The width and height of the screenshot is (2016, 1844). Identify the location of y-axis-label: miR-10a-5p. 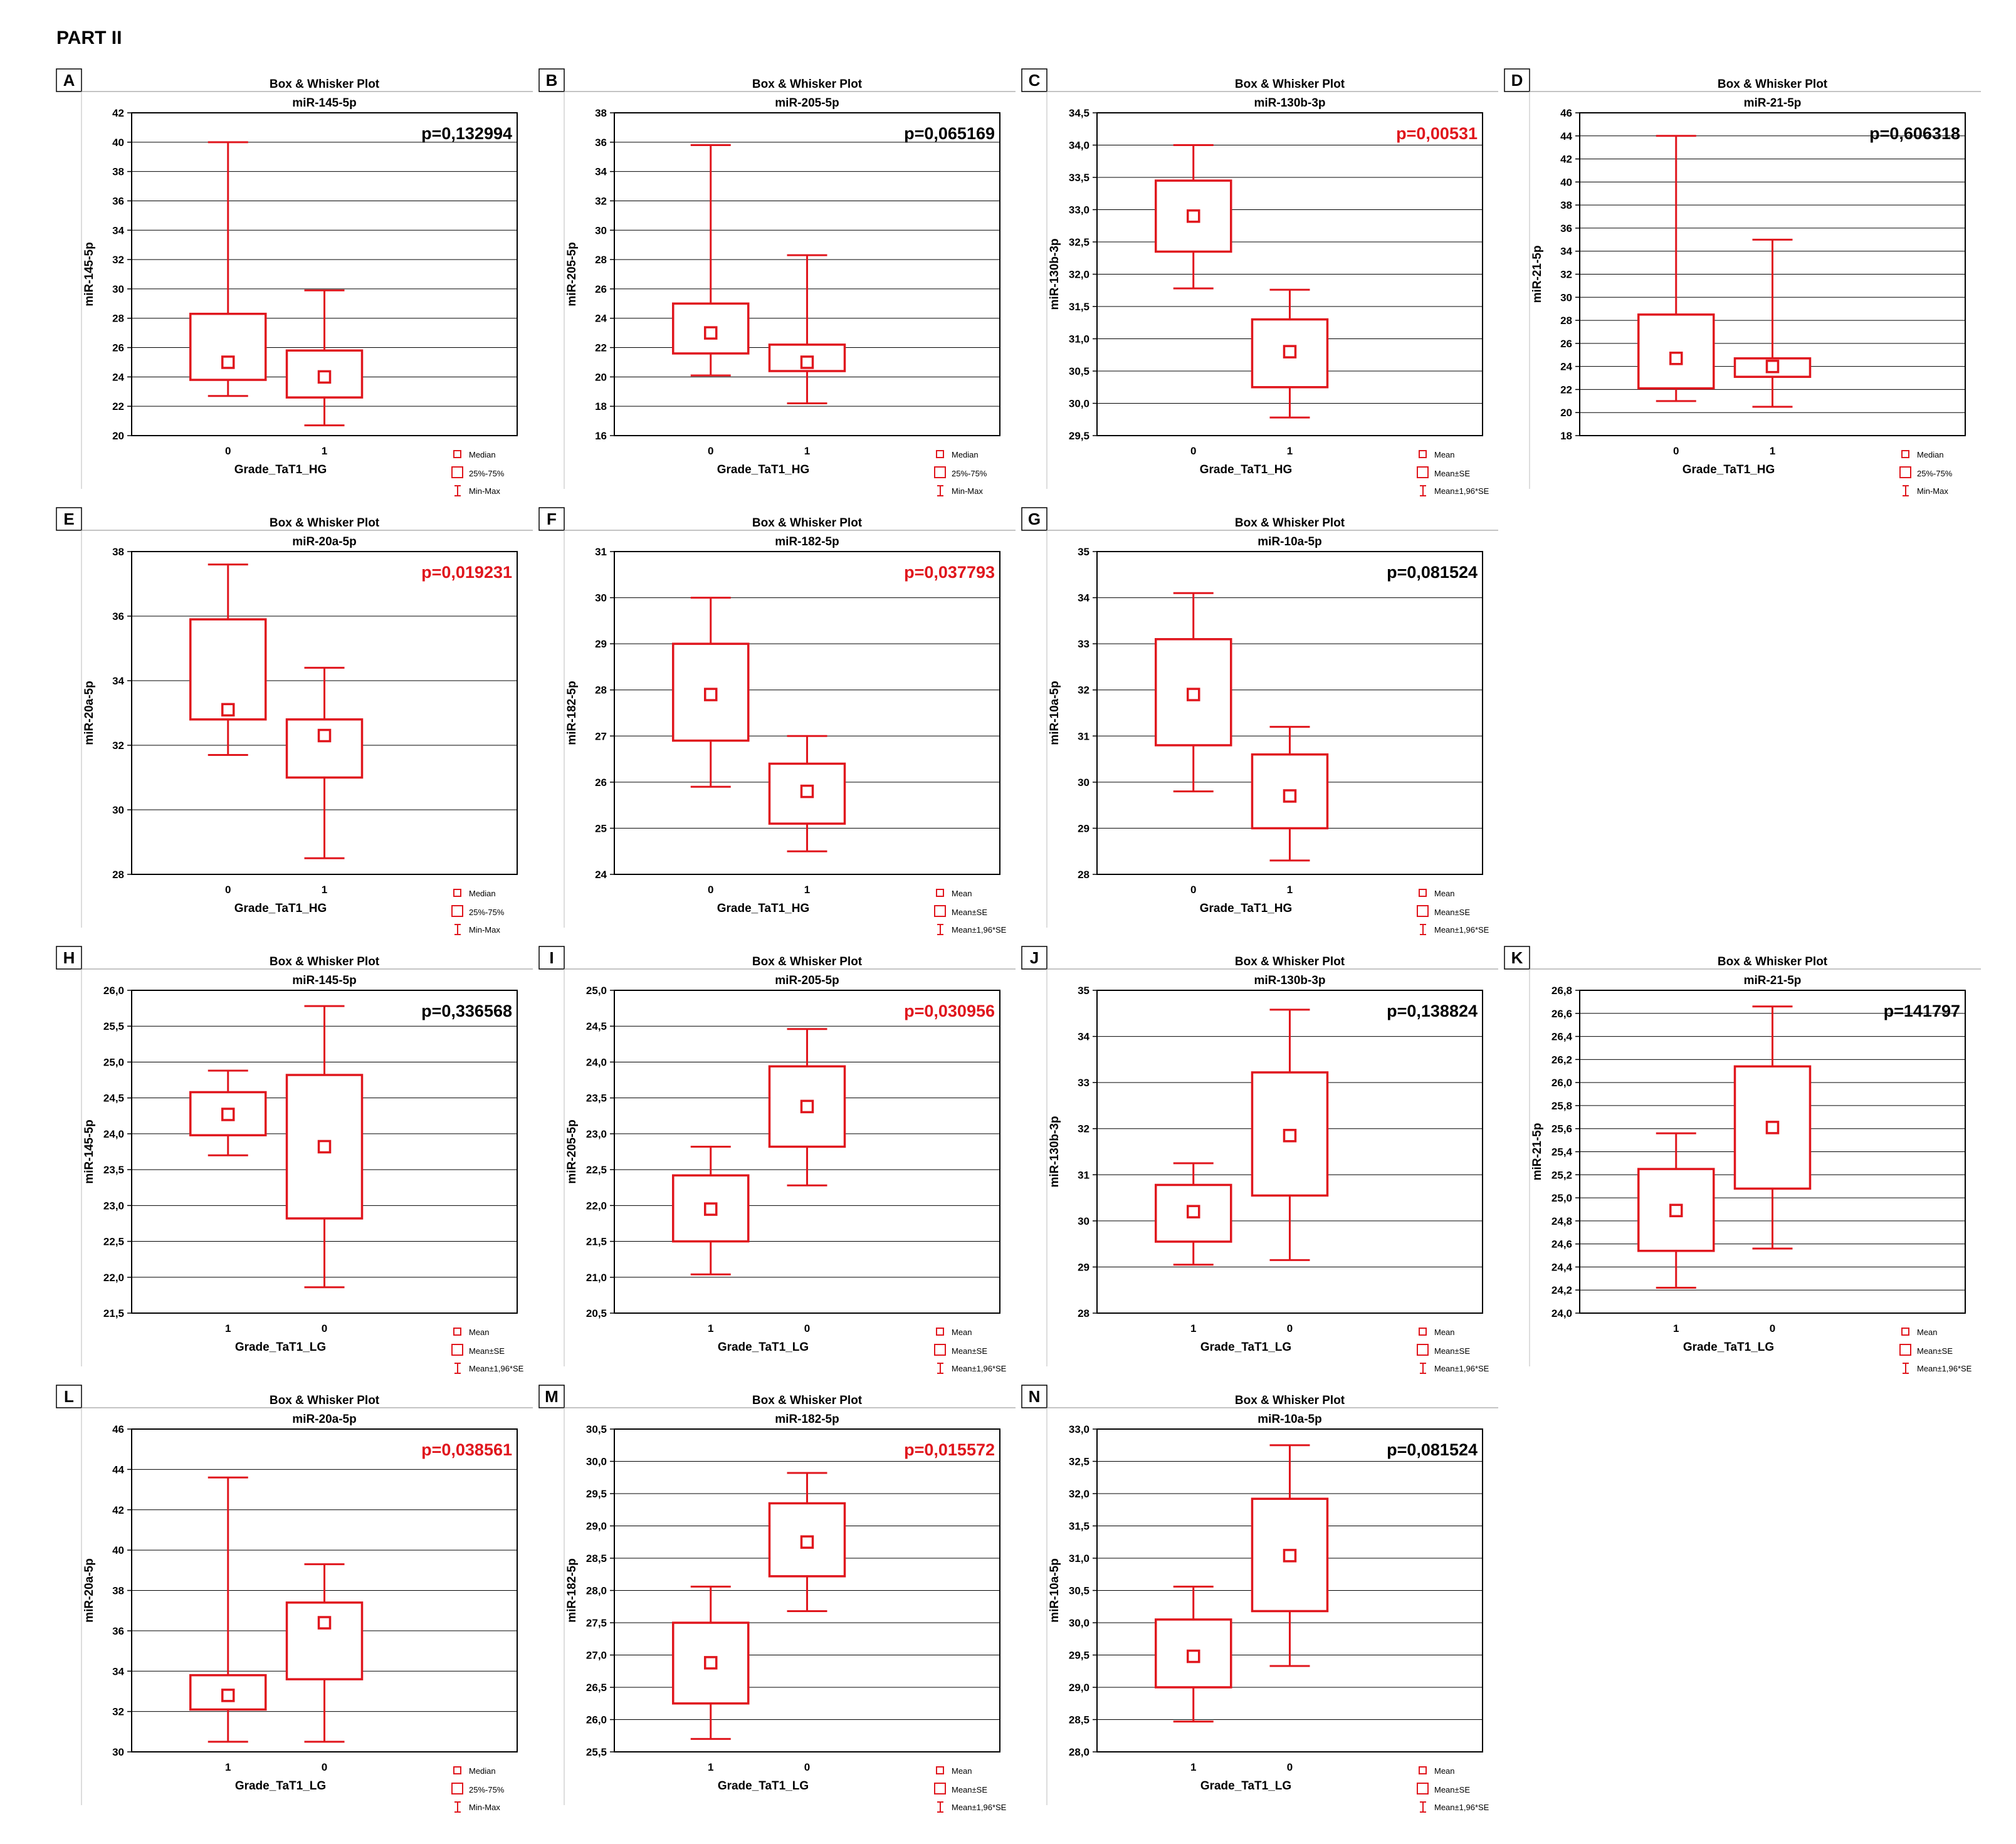
(1055, 713).